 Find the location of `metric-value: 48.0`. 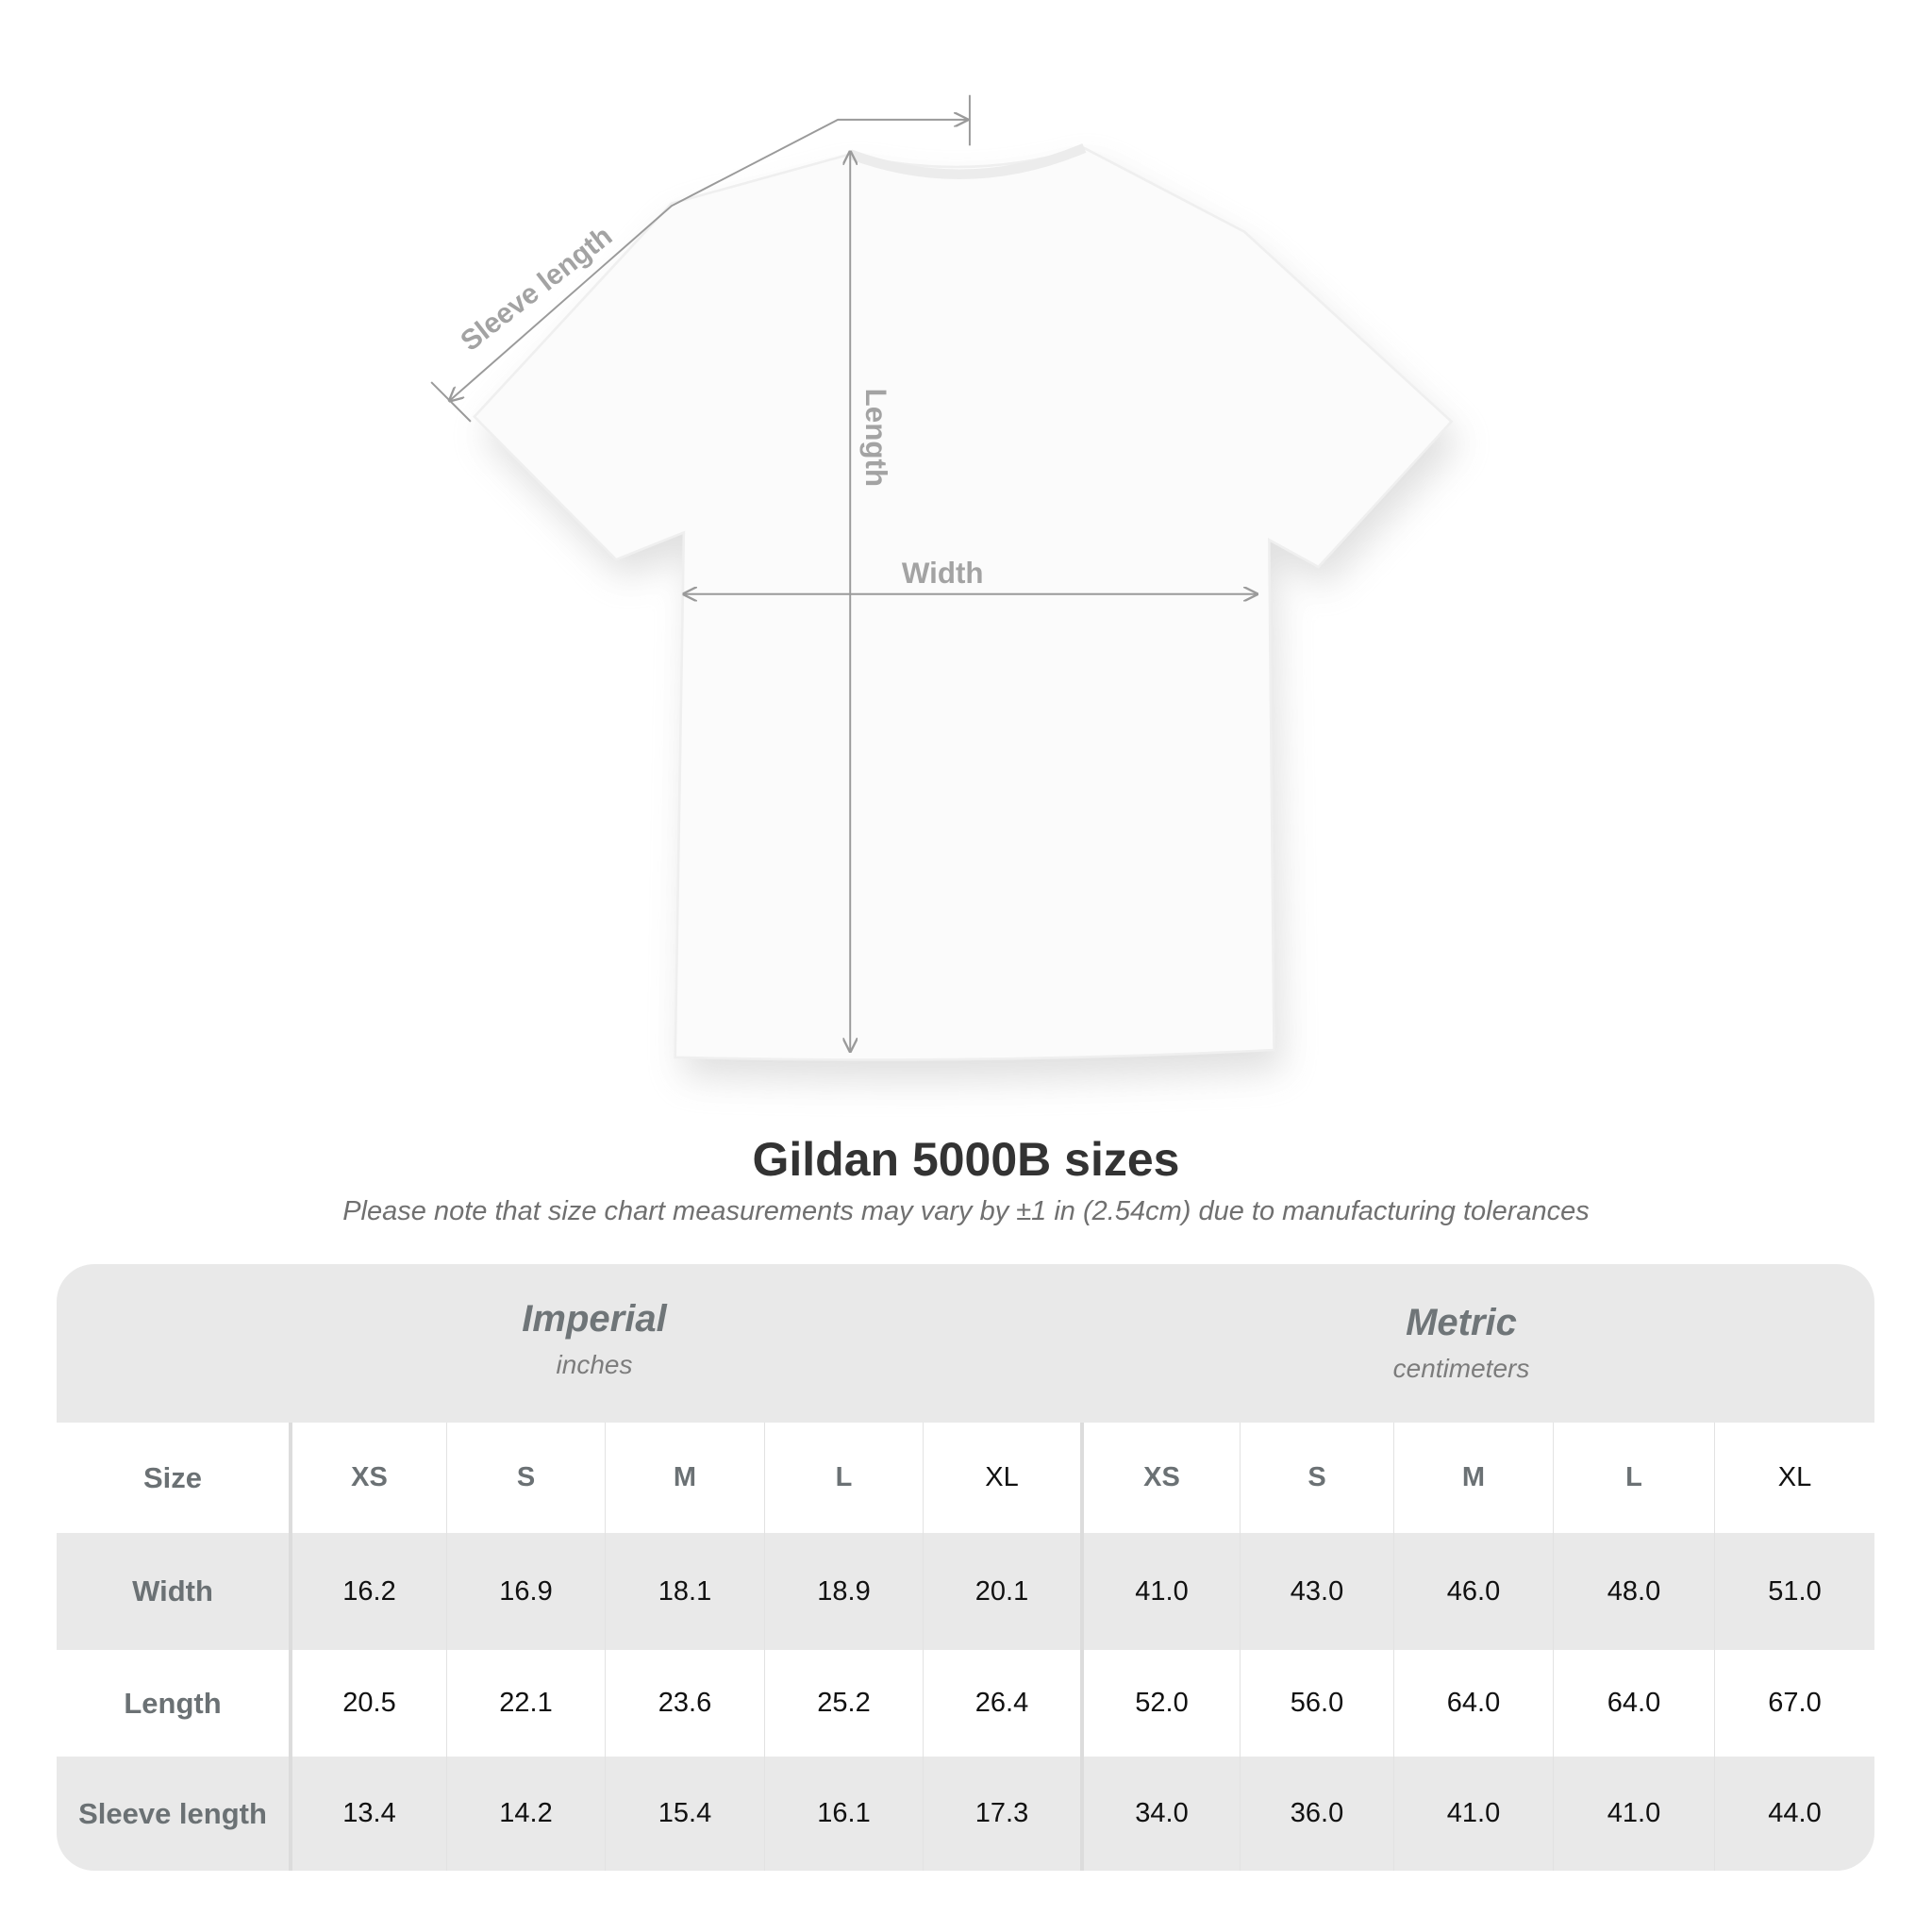

metric-value: 48.0 is located at coordinates (1633, 1591).